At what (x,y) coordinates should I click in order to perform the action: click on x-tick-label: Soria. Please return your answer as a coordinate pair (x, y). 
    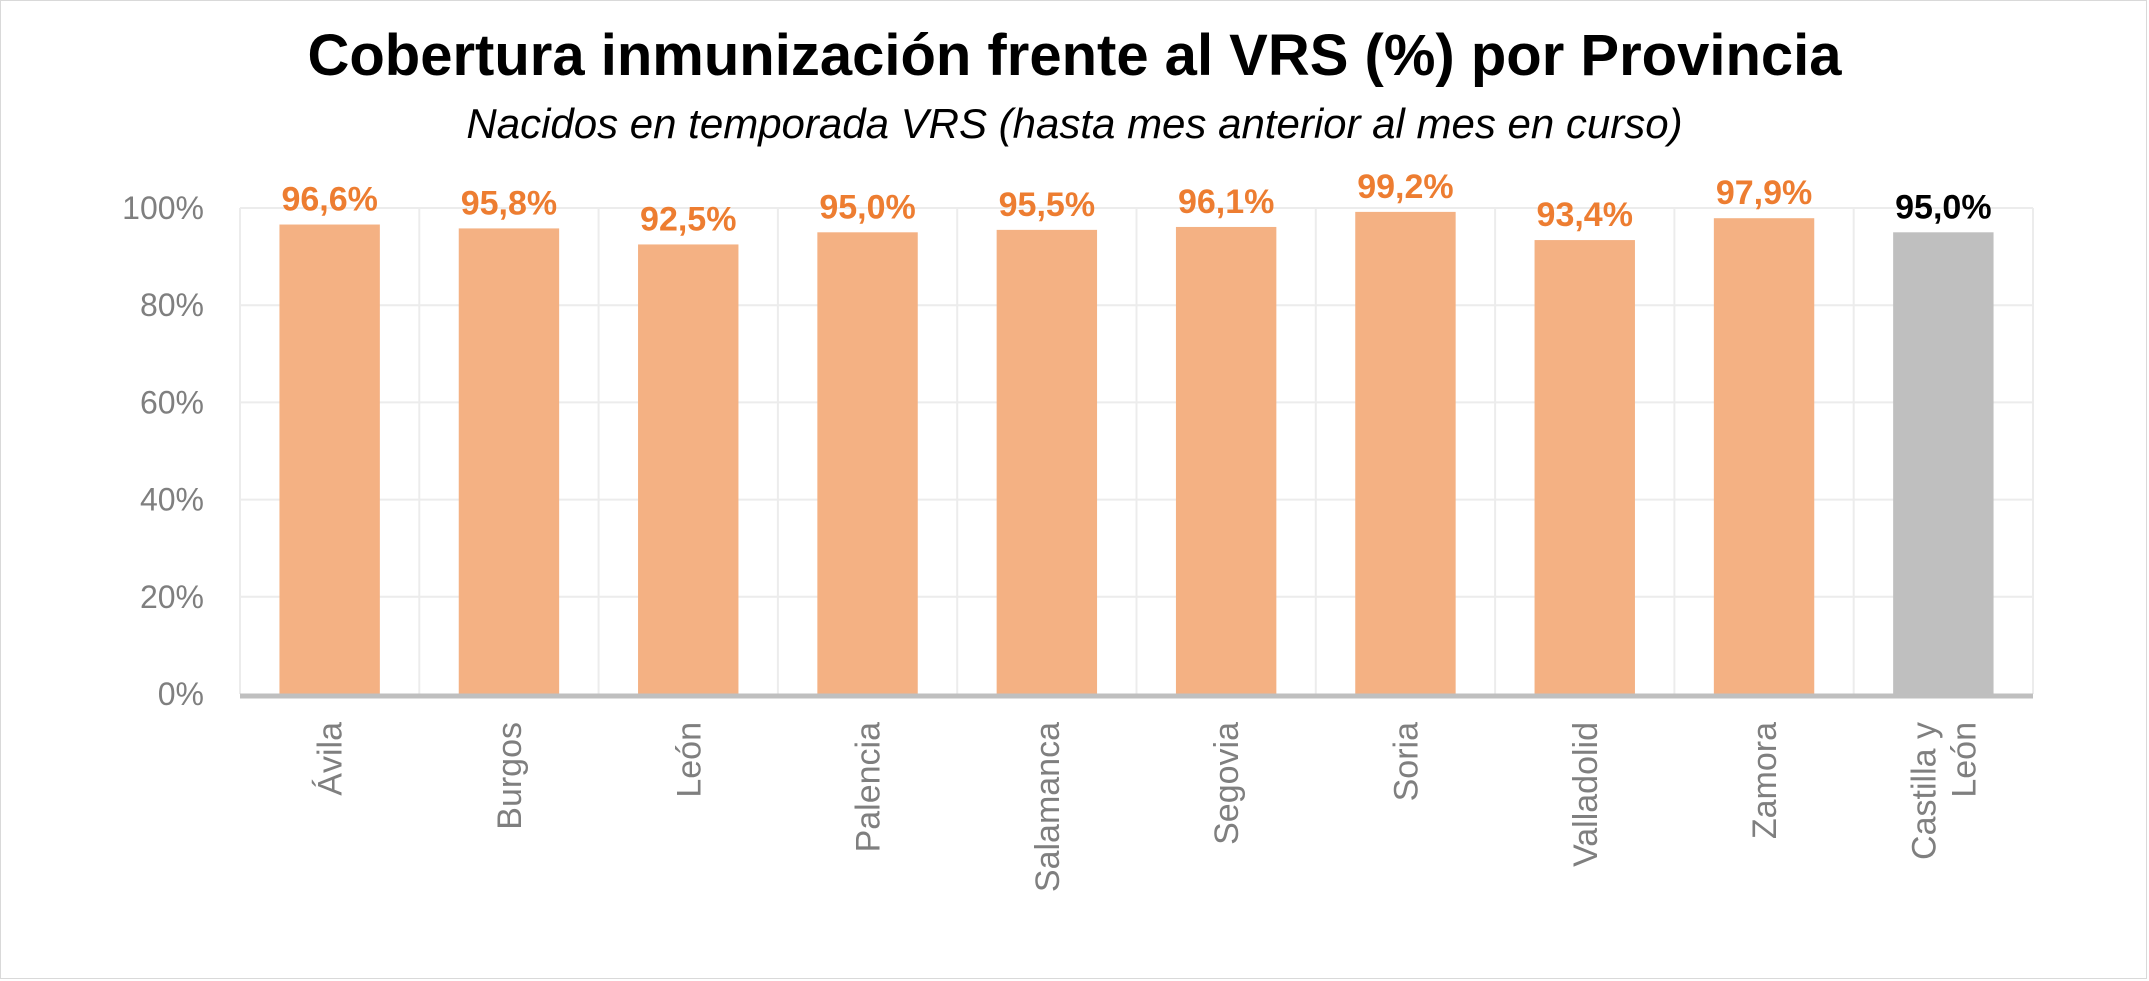
    Looking at the image, I should click on (1406, 761).